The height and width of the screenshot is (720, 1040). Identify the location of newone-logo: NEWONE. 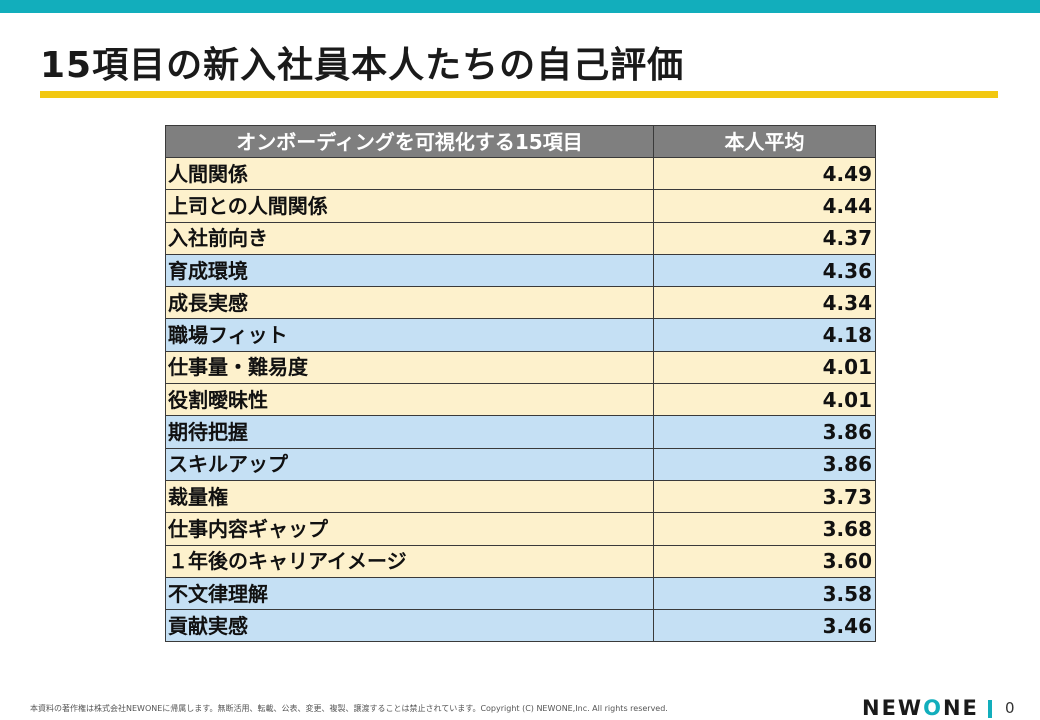
(920, 708).